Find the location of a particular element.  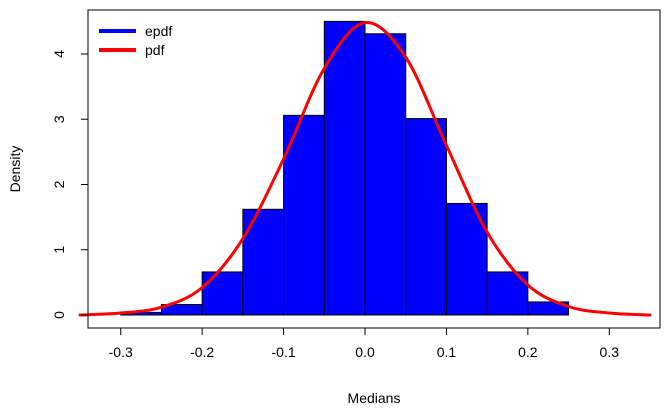

legend: epdf pdf is located at coordinates (135, 40).